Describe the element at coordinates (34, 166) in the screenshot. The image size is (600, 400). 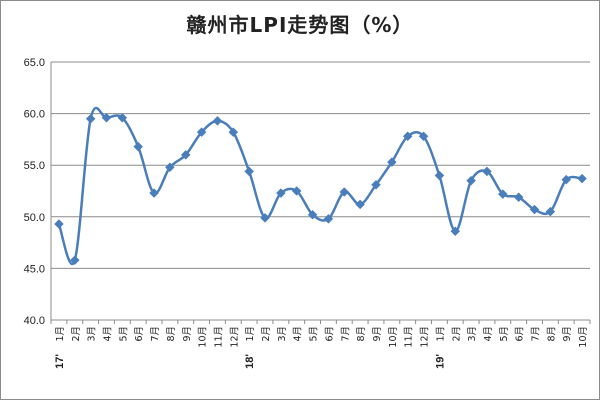
I see `y-tick-label: 55.0` at that location.